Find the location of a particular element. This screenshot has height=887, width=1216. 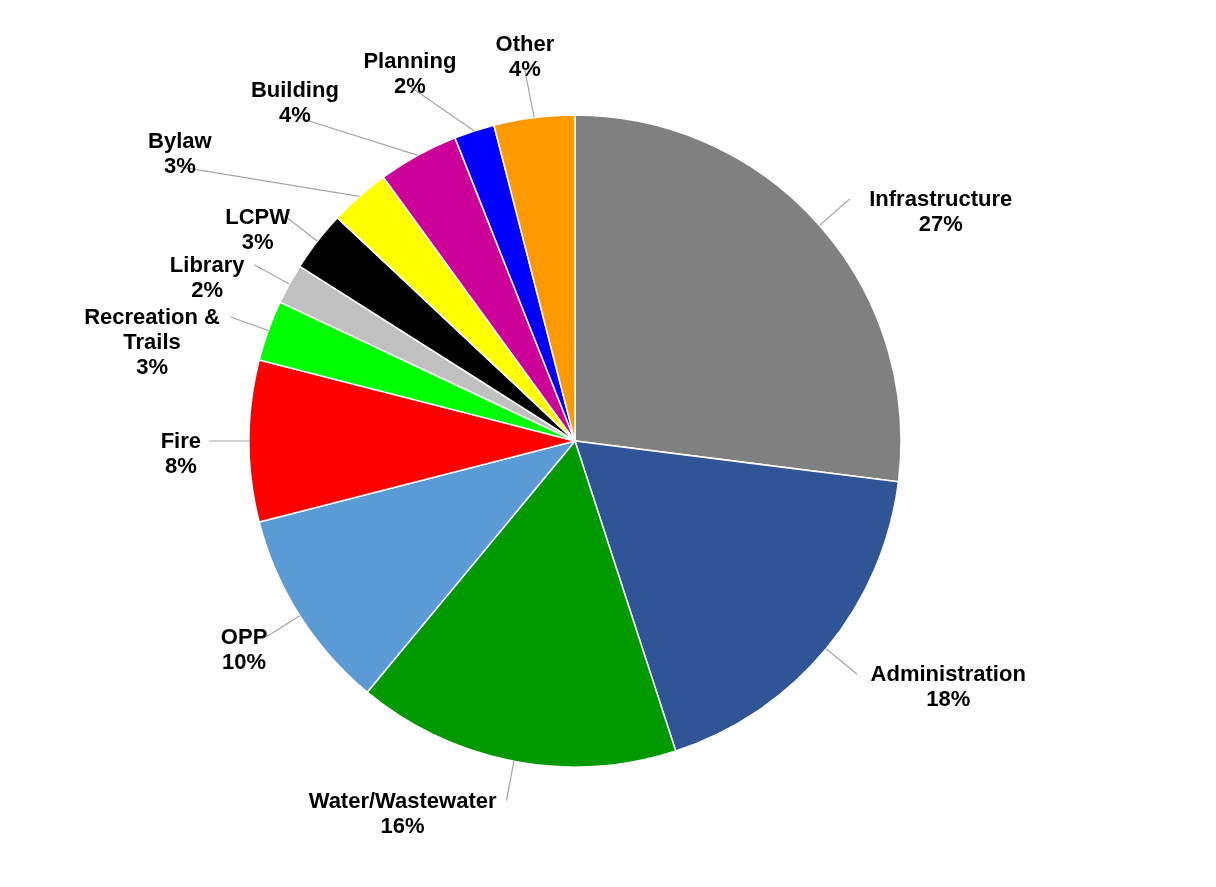

slice-label: Library is located at coordinates (207, 264).